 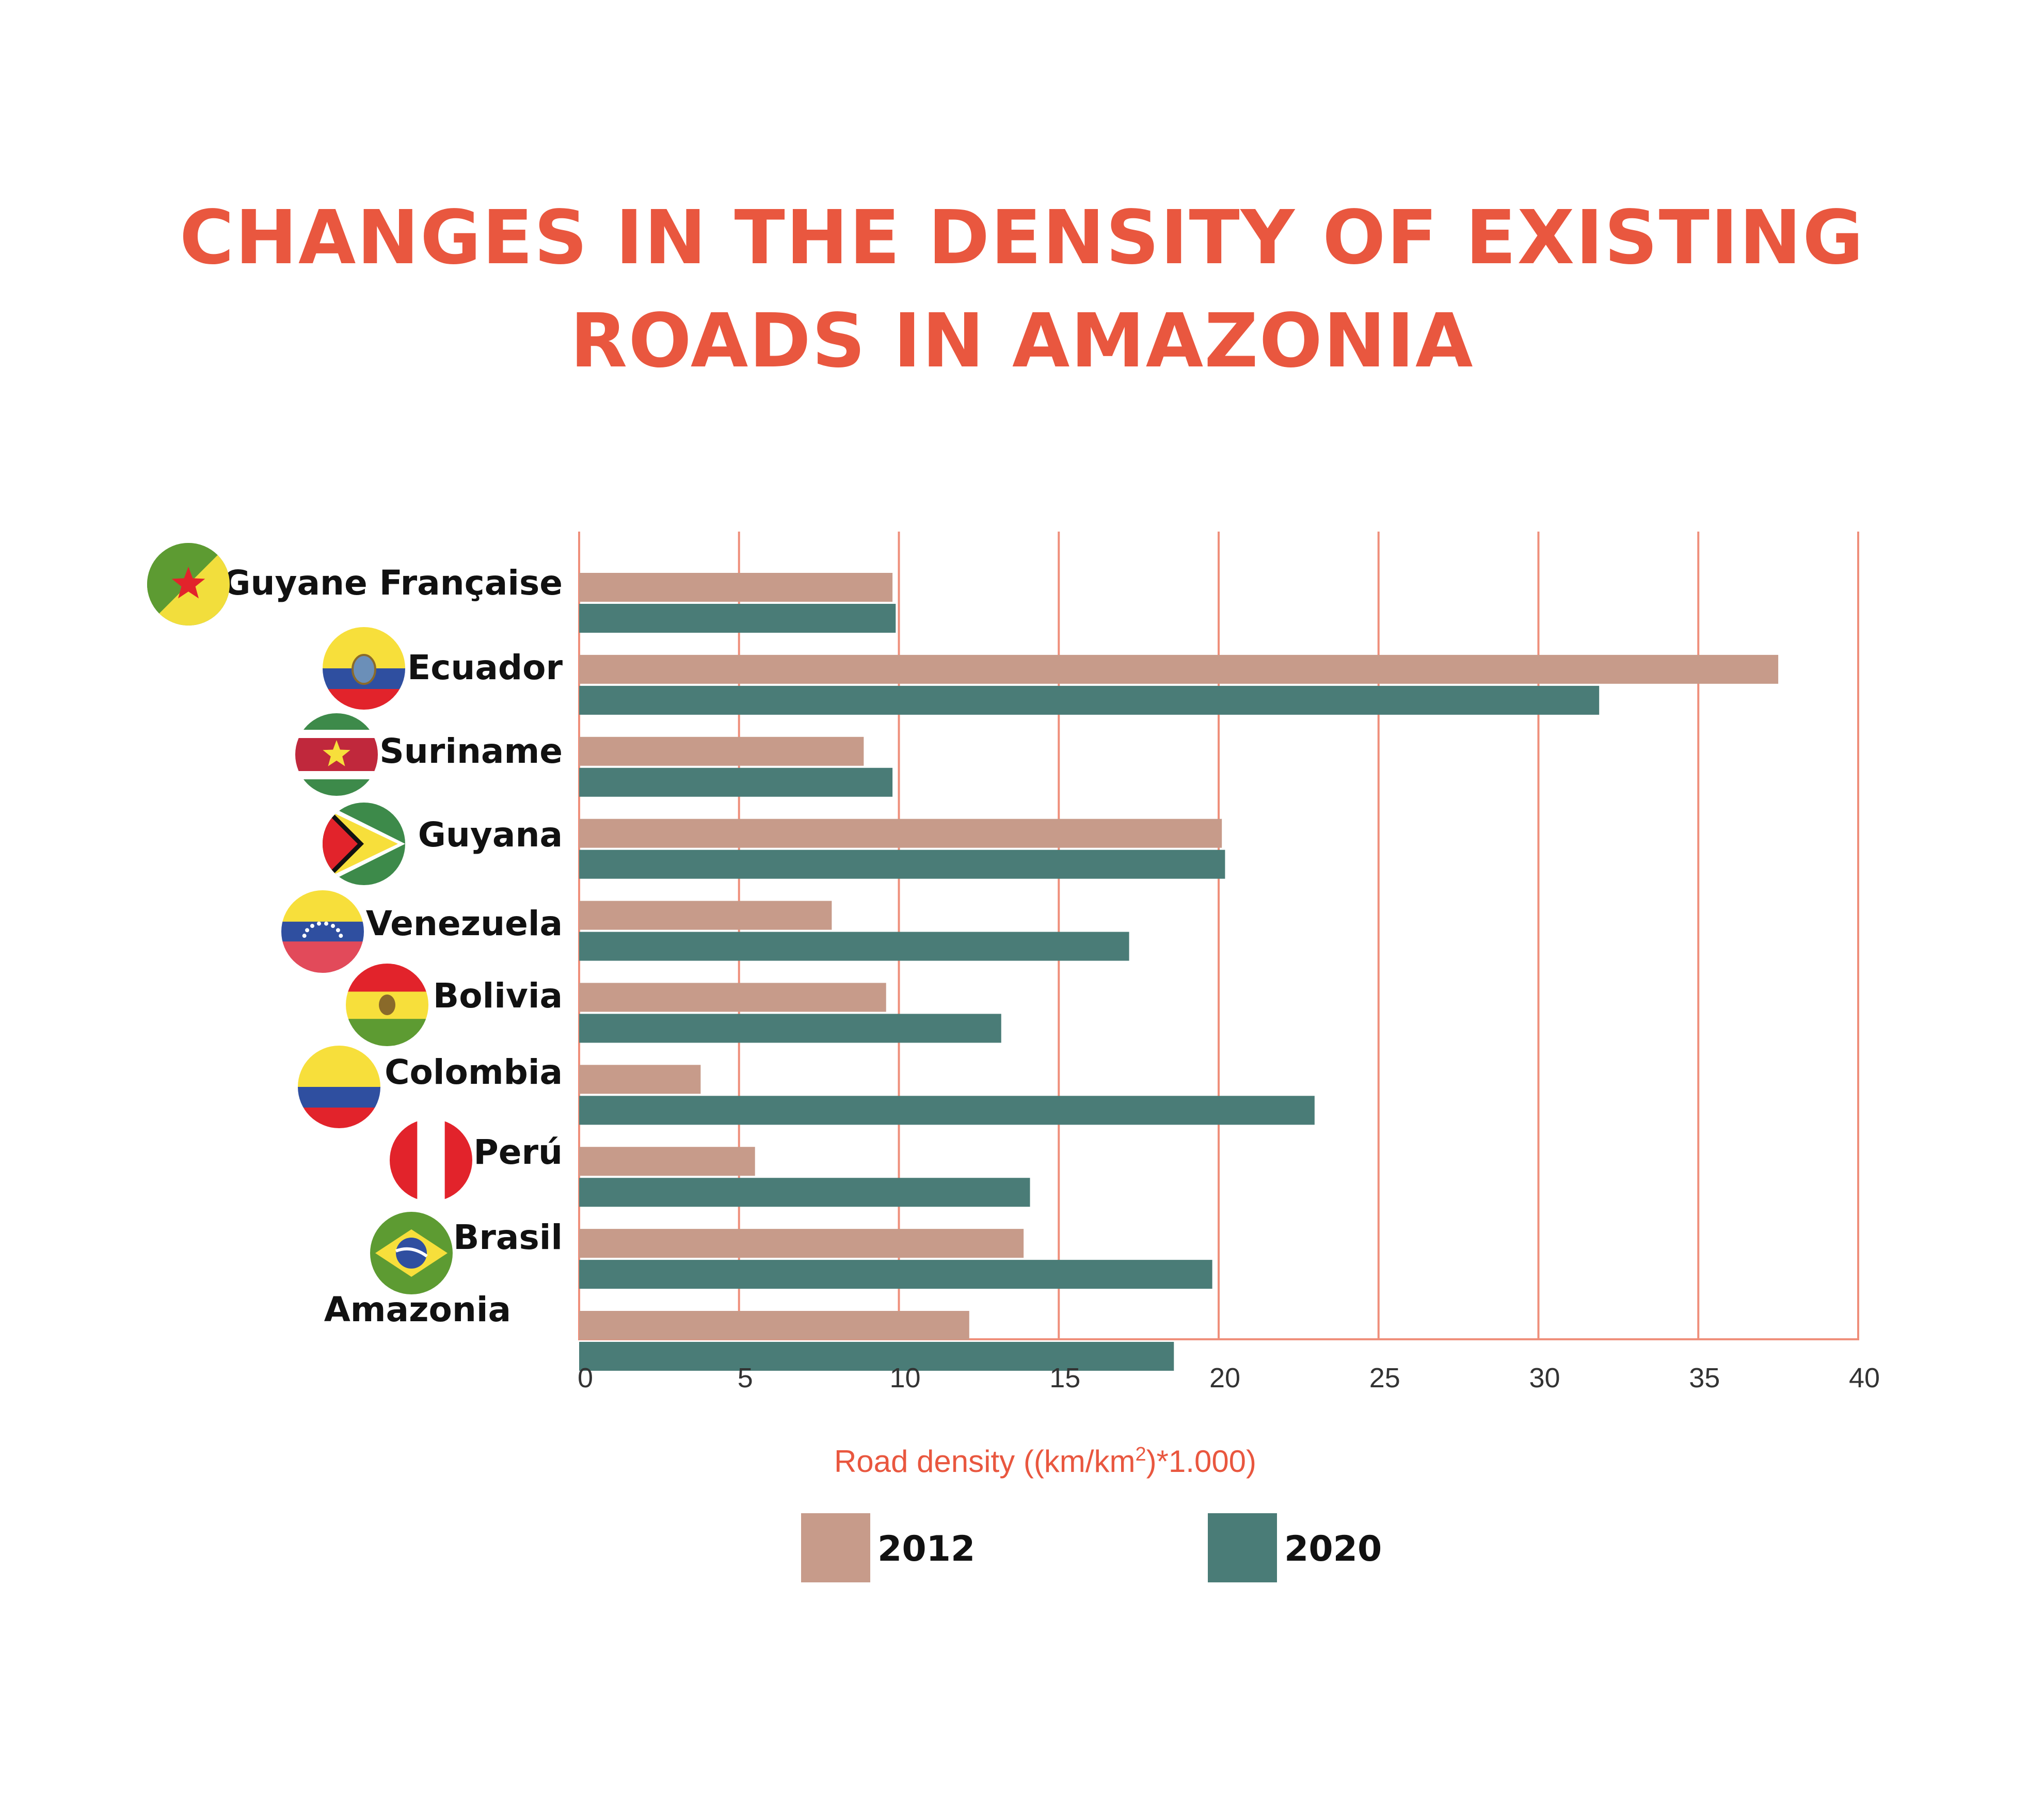 What do you see at coordinates (392, 583) in the screenshot?
I see `category-label: Guyane Française` at bounding box center [392, 583].